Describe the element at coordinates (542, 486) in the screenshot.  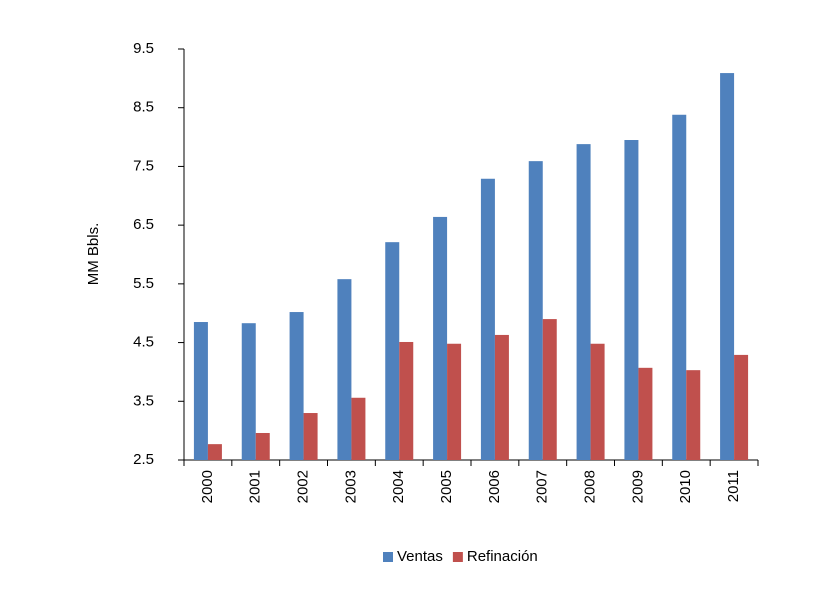
I see `x-tick-label: 2007` at that location.